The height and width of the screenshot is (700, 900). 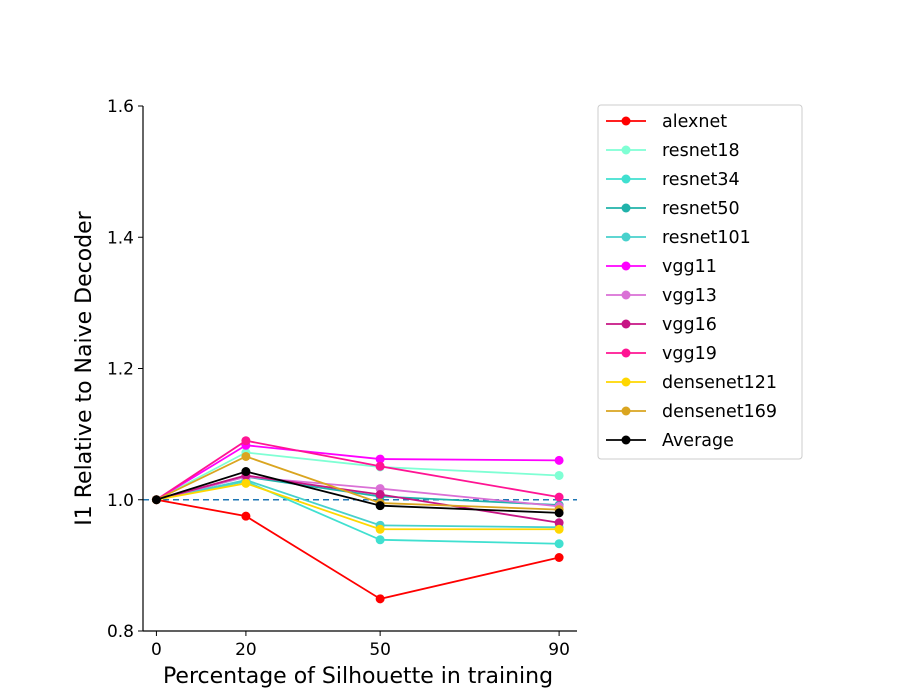 I want to click on y-tick-label: 1.2, so click(x=120, y=370).